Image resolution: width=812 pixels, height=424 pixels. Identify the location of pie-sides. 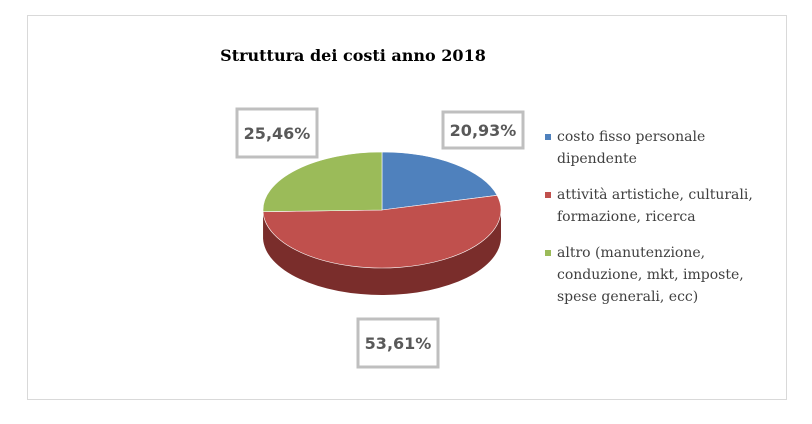
(382, 253).